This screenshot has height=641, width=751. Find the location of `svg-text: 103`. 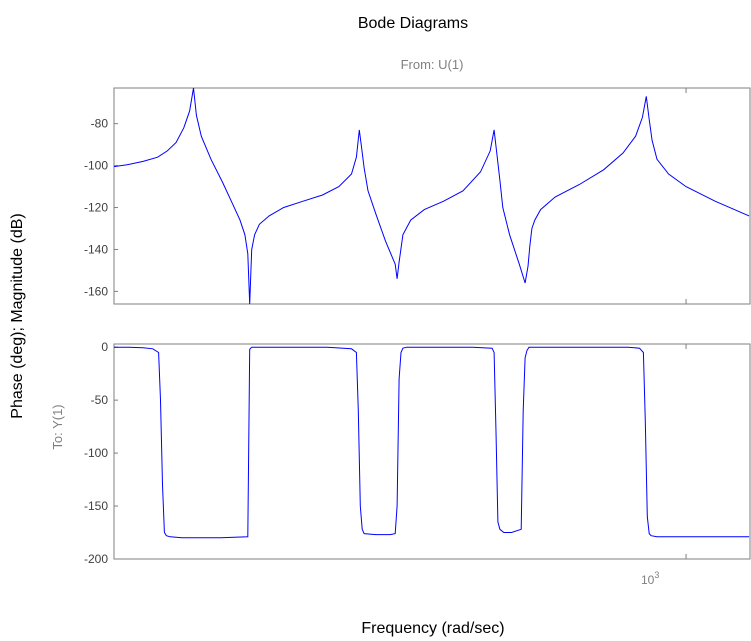

svg-text: 103 is located at coordinates (650, 578).